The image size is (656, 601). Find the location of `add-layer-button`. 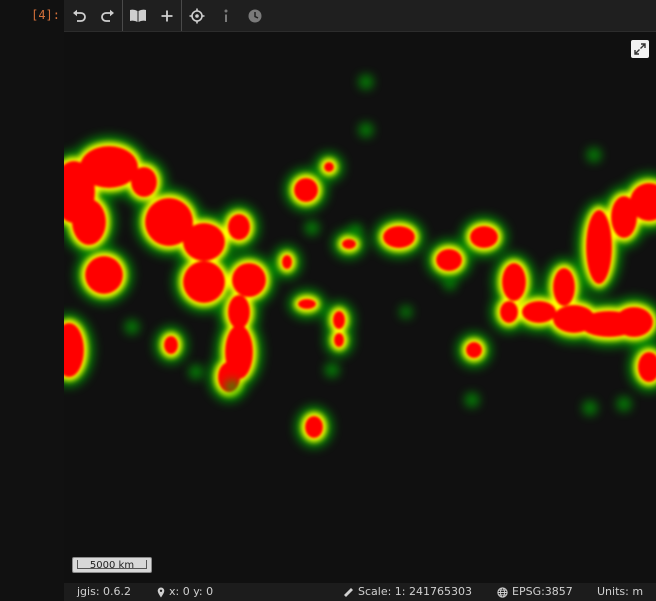

add-layer-button is located at coordinates (166, 15).